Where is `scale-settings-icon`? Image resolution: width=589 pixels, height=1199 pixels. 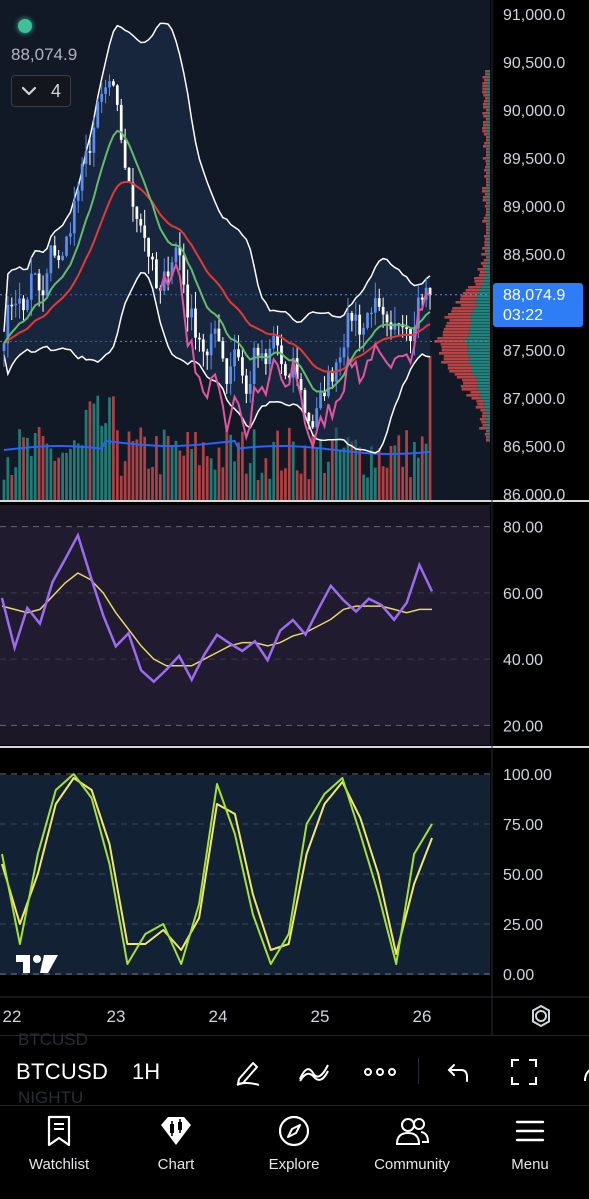 scale-settings-icon is located at coordinates (541, 1016).